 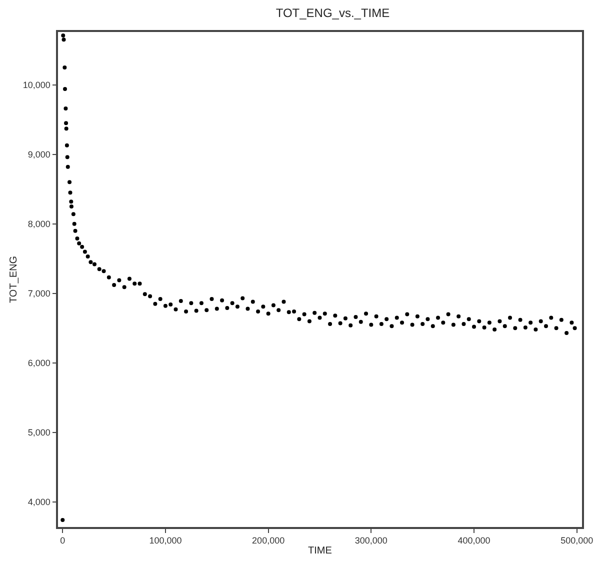 What do you see at coordinates (39, 433) in the screenshot?
I see `y-tick-label: 5,000` at bounding box center [39, 433].